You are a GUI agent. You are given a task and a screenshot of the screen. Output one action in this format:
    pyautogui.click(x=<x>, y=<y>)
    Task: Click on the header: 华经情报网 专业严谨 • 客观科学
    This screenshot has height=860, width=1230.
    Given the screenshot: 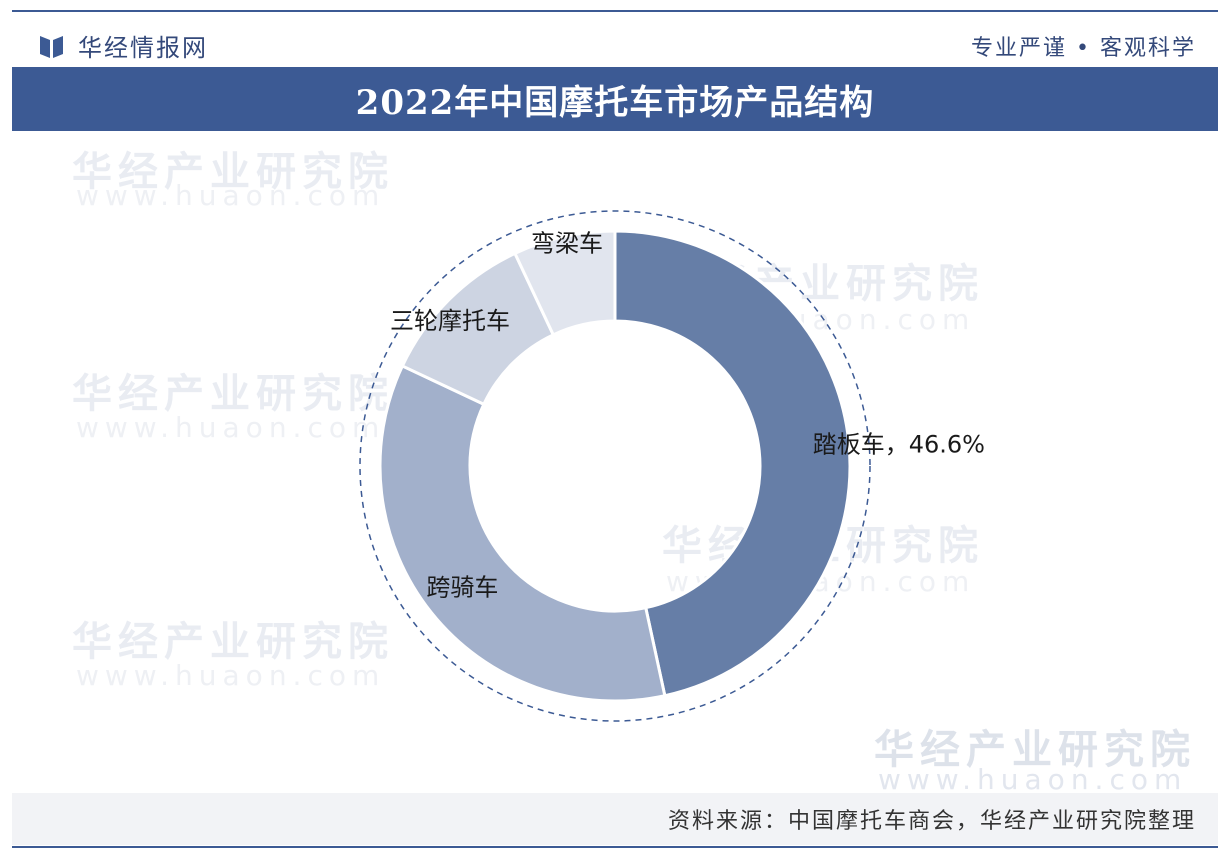 What is the action you would take?
    pyautogui.click(x=615, y=40)
    